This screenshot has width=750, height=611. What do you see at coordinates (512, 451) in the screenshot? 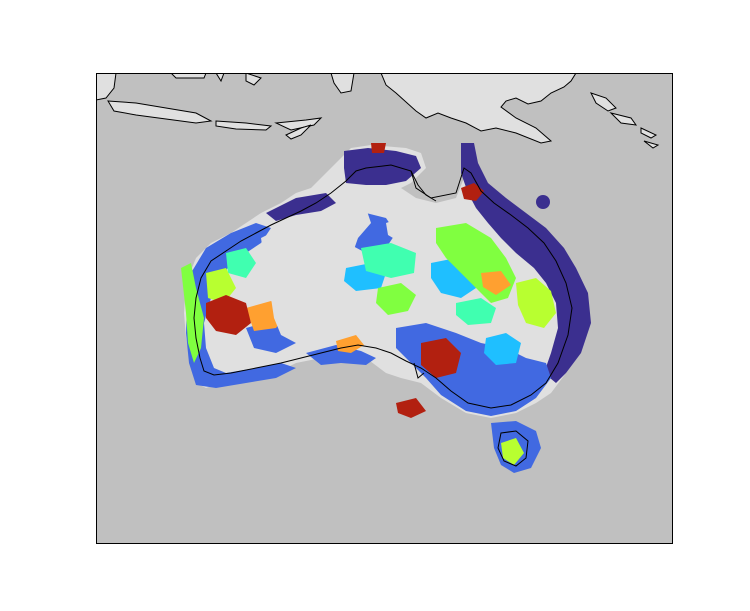
I see `raster-tasmania-green` at bounding box center [512, 451].